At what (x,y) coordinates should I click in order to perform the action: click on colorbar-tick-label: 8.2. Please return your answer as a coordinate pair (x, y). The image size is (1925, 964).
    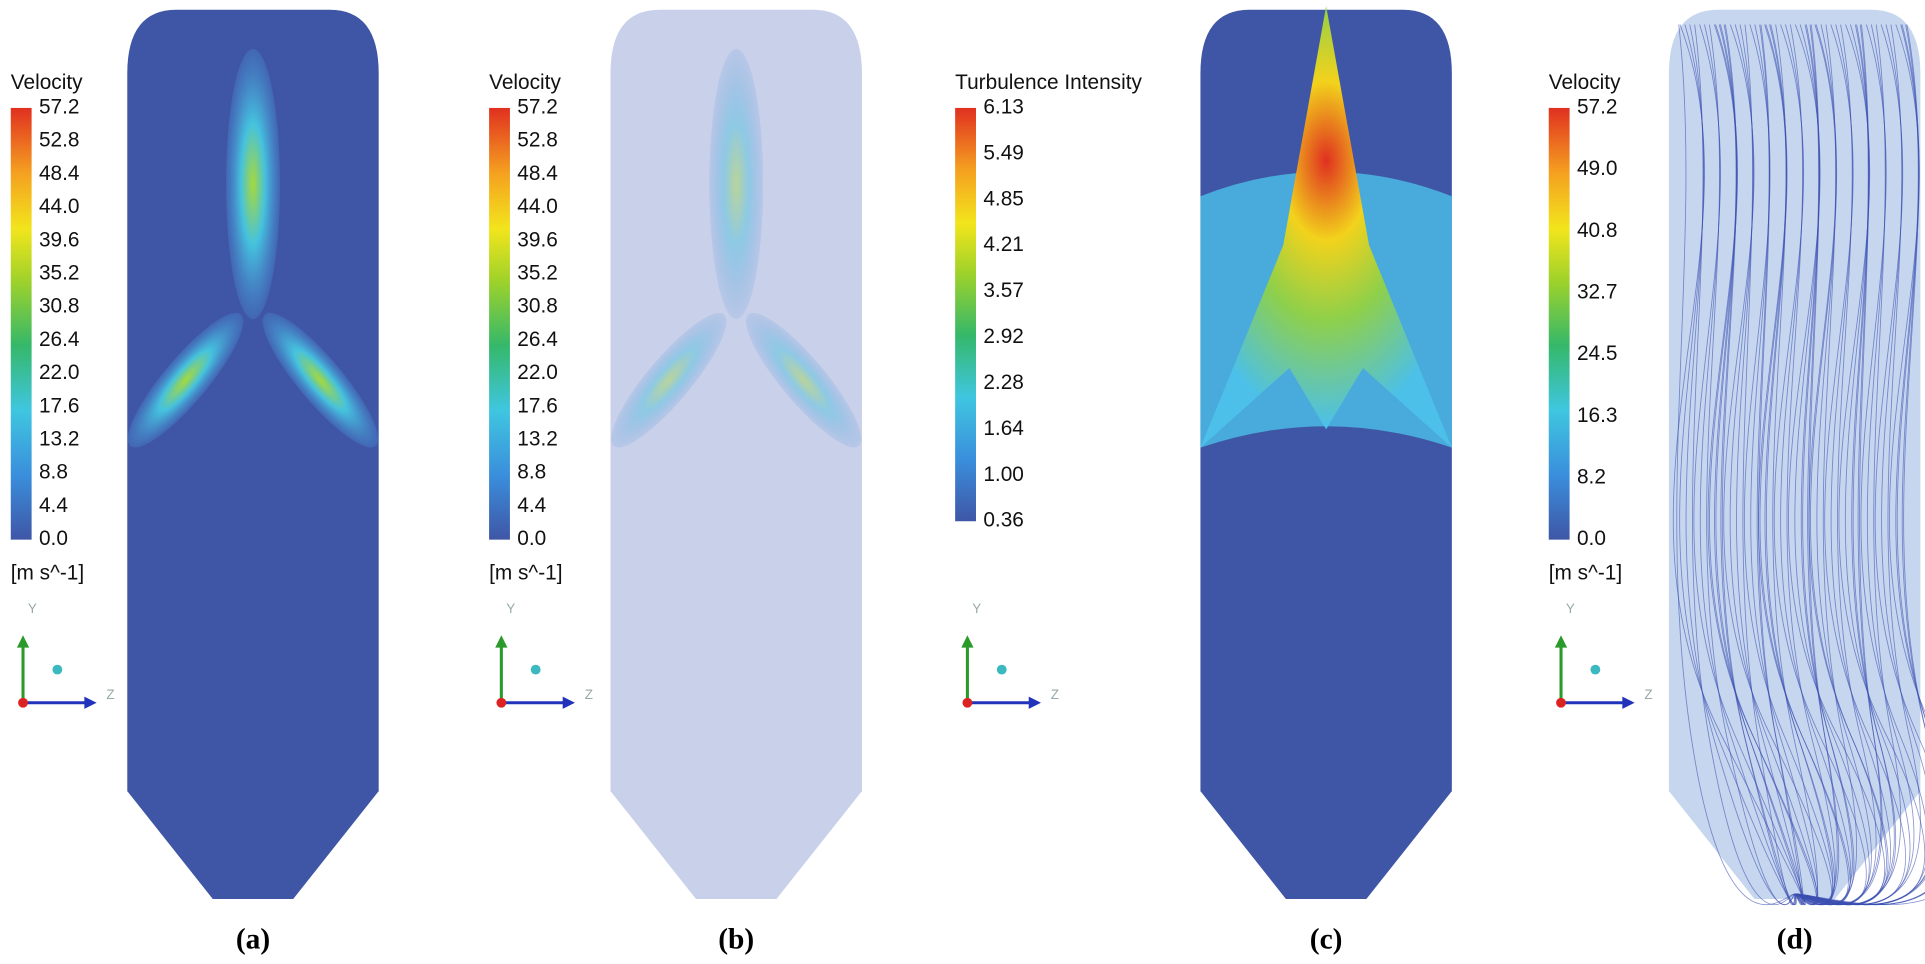
    Looking at the image, I should click on (1591, 476).